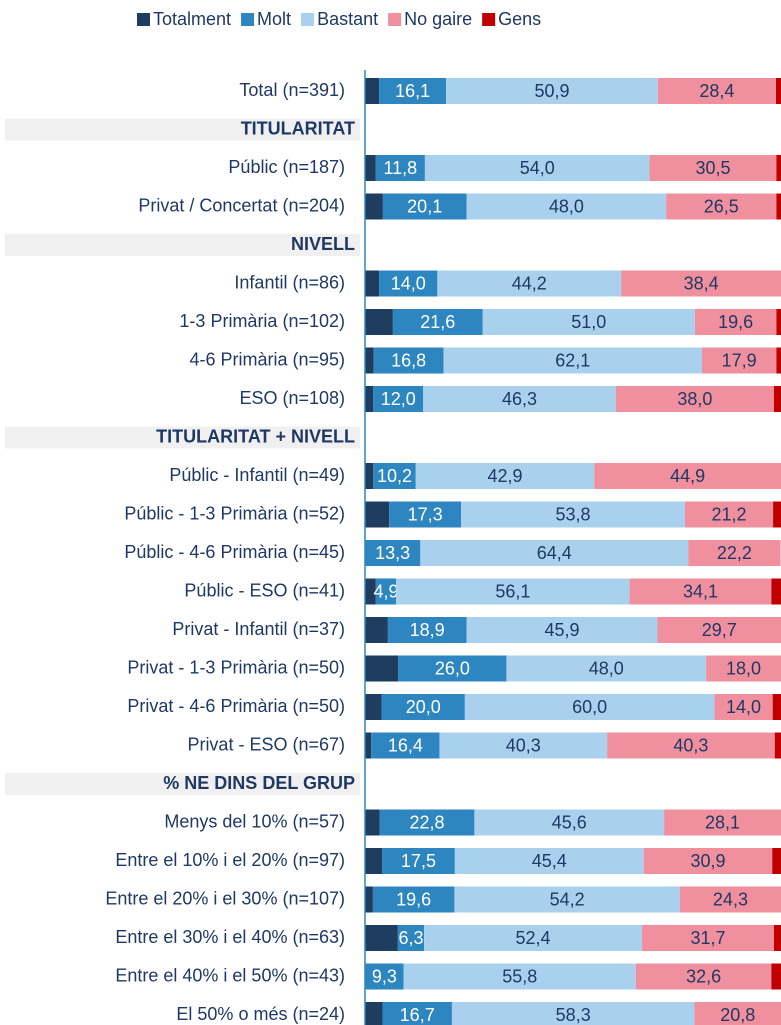 Image resolution: width=781 pixels, height=1025 pixels. Describe the element at coordinates (401, 168) in the screenshot. I see `value-label: 11,8` at that location.